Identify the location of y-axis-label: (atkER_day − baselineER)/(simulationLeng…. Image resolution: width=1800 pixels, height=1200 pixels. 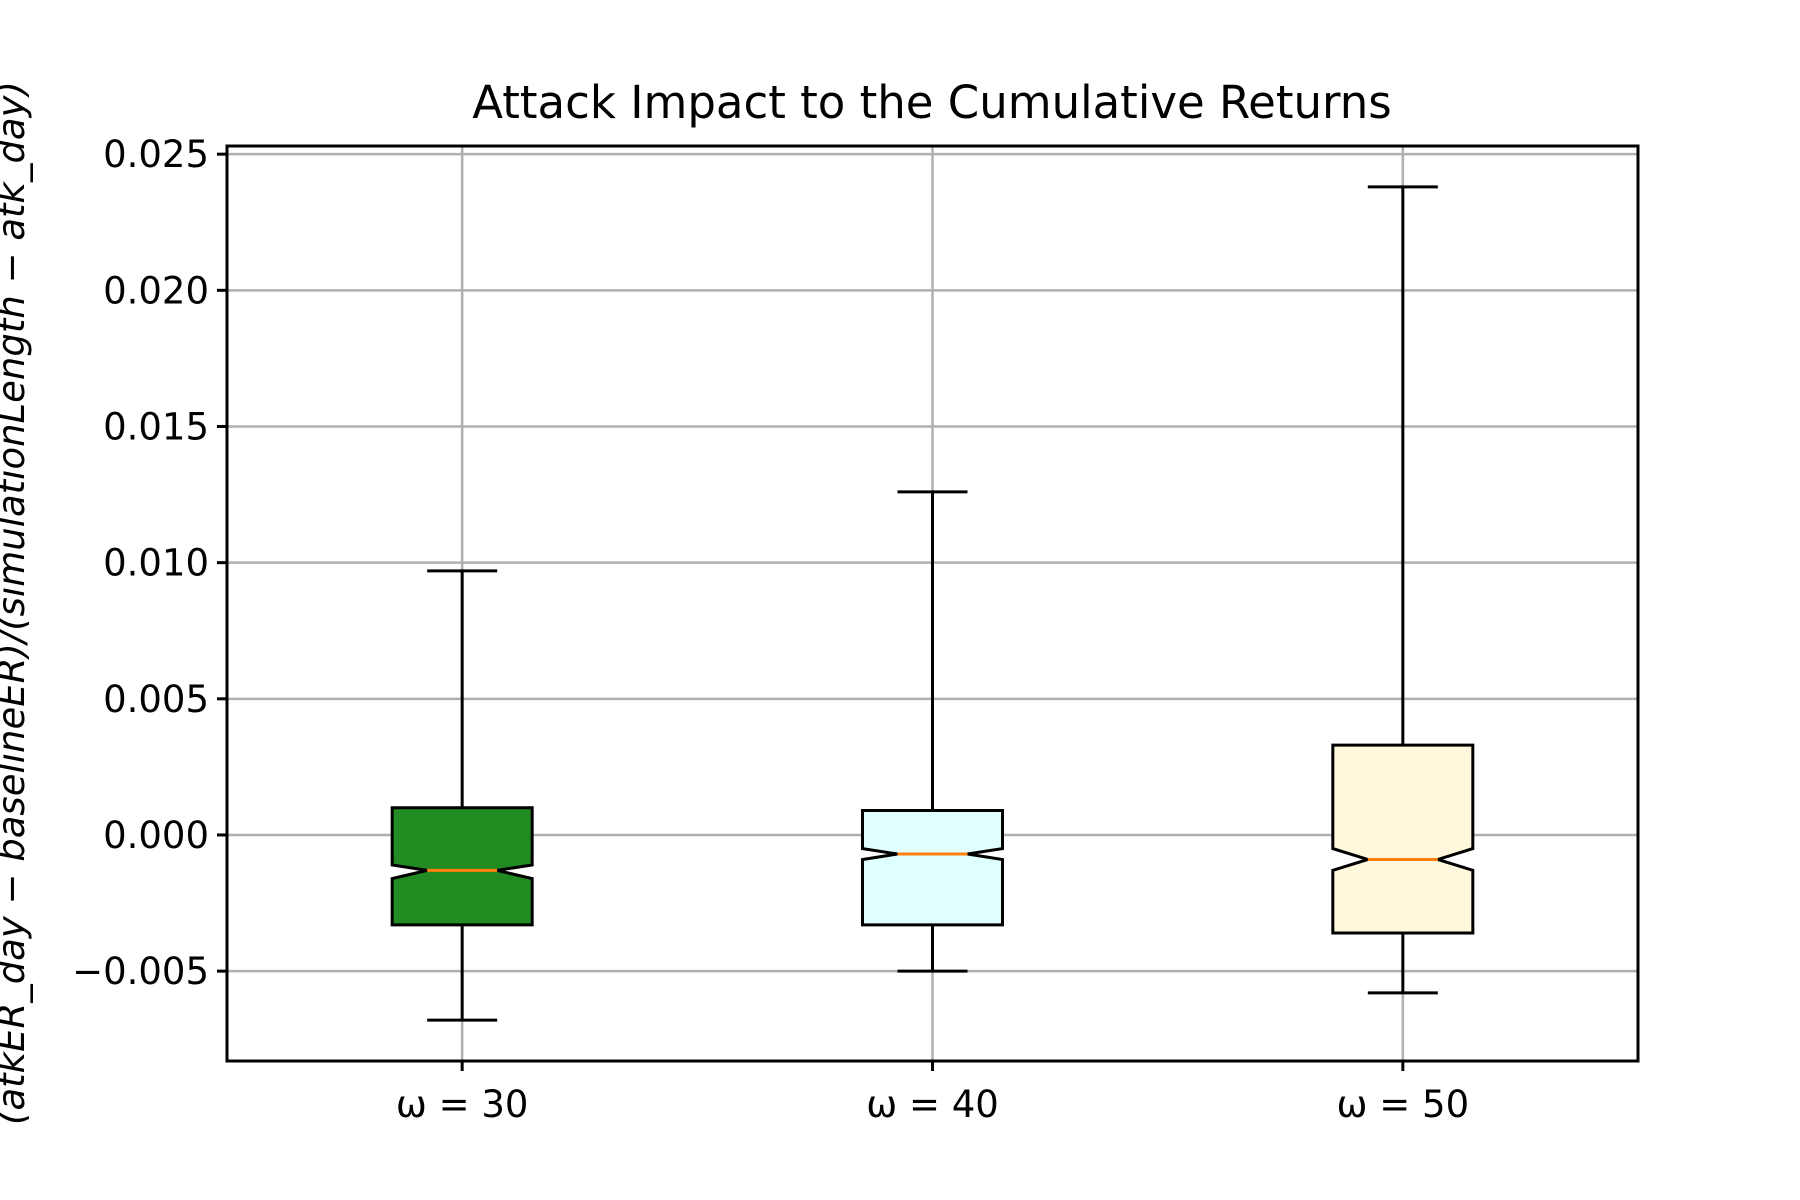
(16, 603).